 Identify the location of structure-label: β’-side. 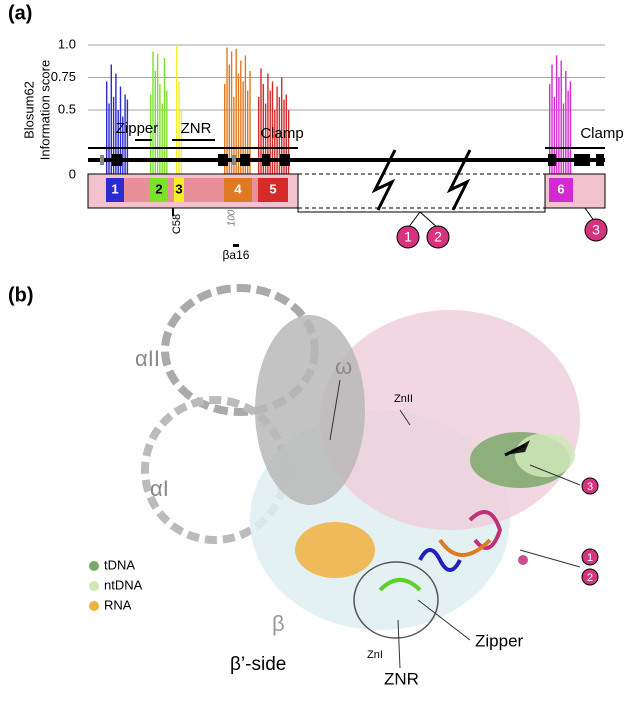
(258, 664).